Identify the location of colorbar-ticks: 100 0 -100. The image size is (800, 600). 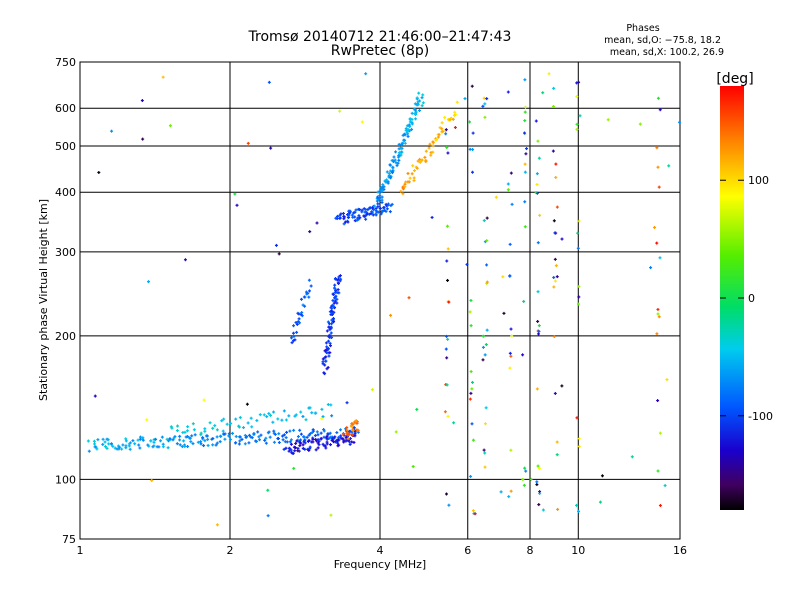
(746, 298).